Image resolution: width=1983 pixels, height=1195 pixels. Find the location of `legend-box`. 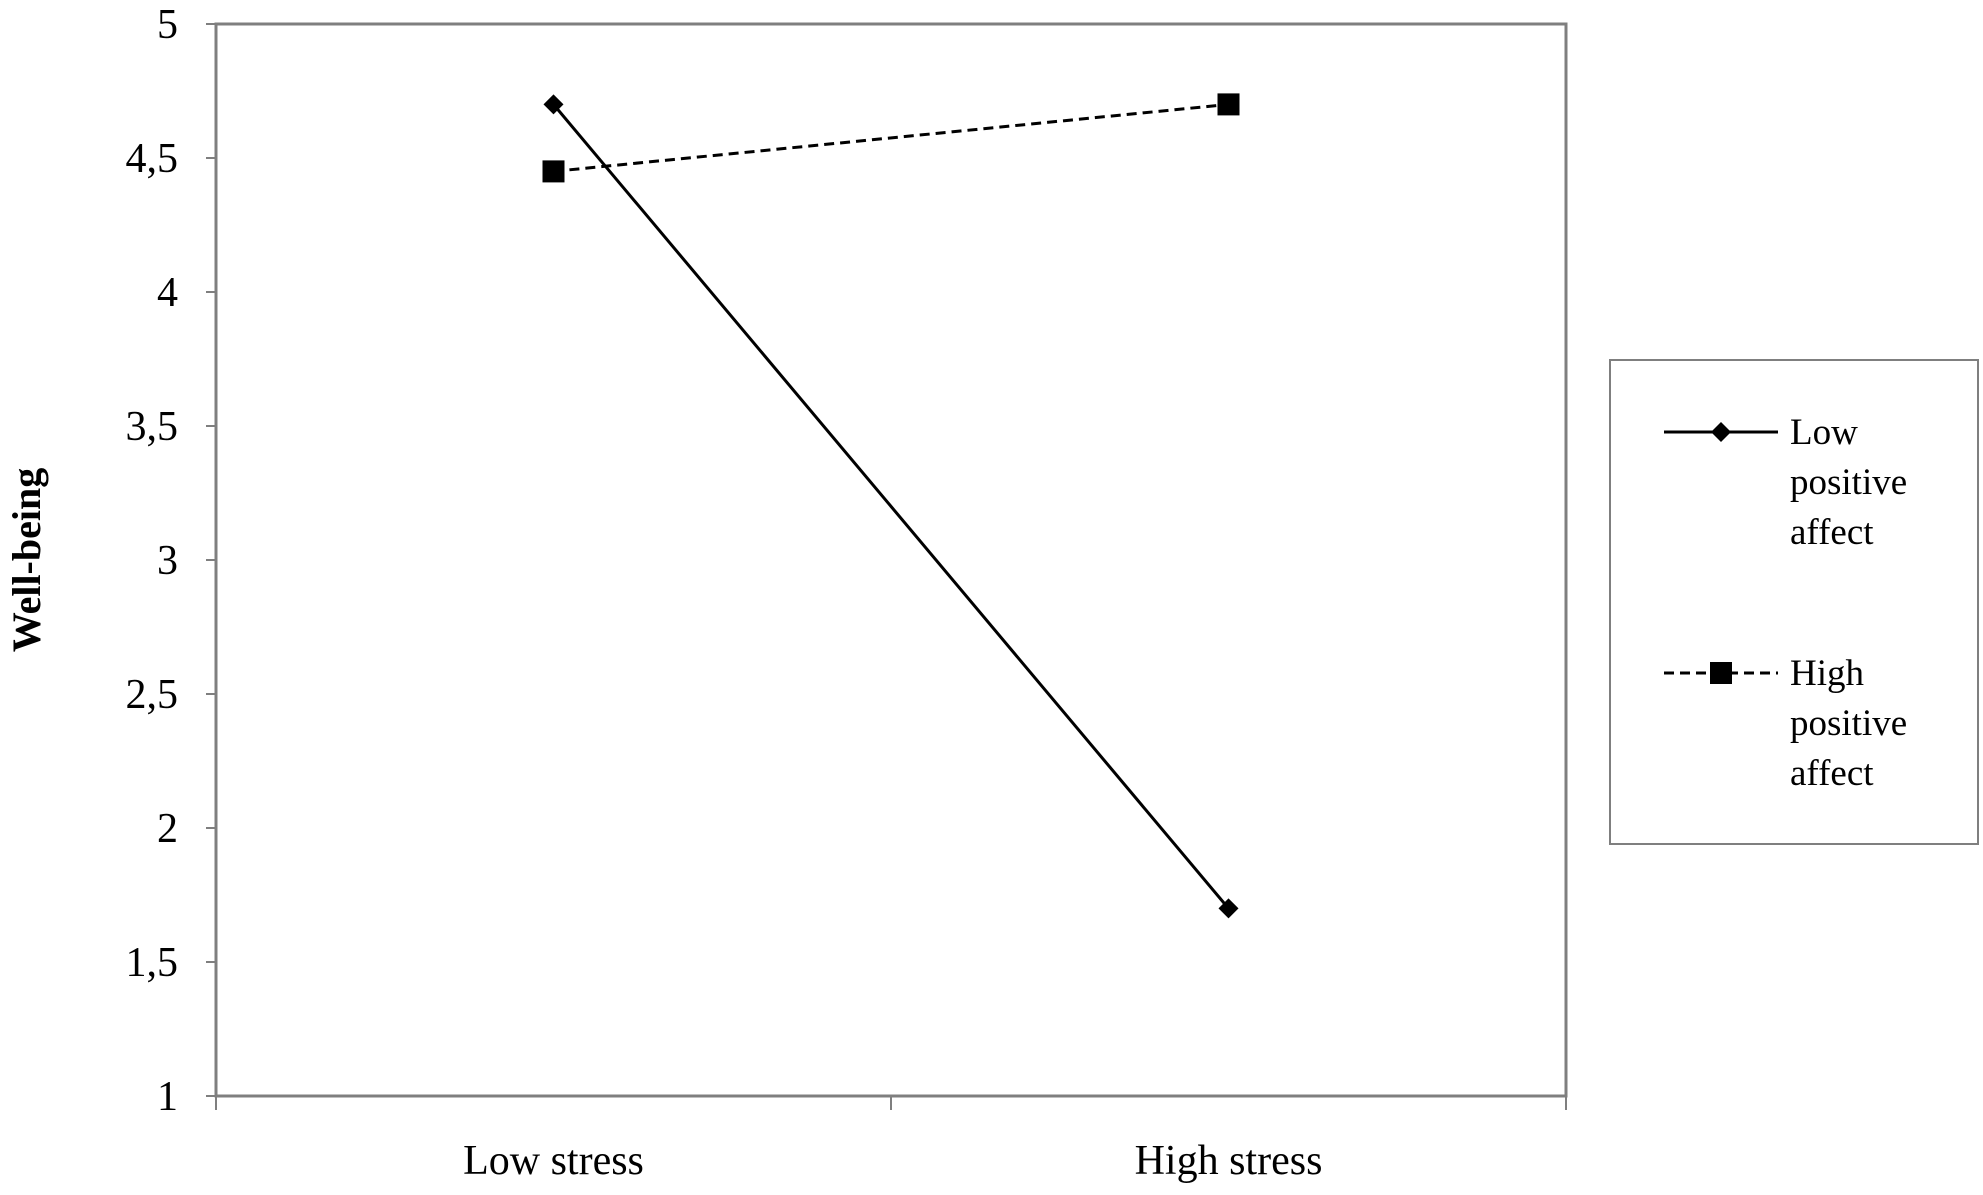

legend-box is located at coordinates (1794, 602).